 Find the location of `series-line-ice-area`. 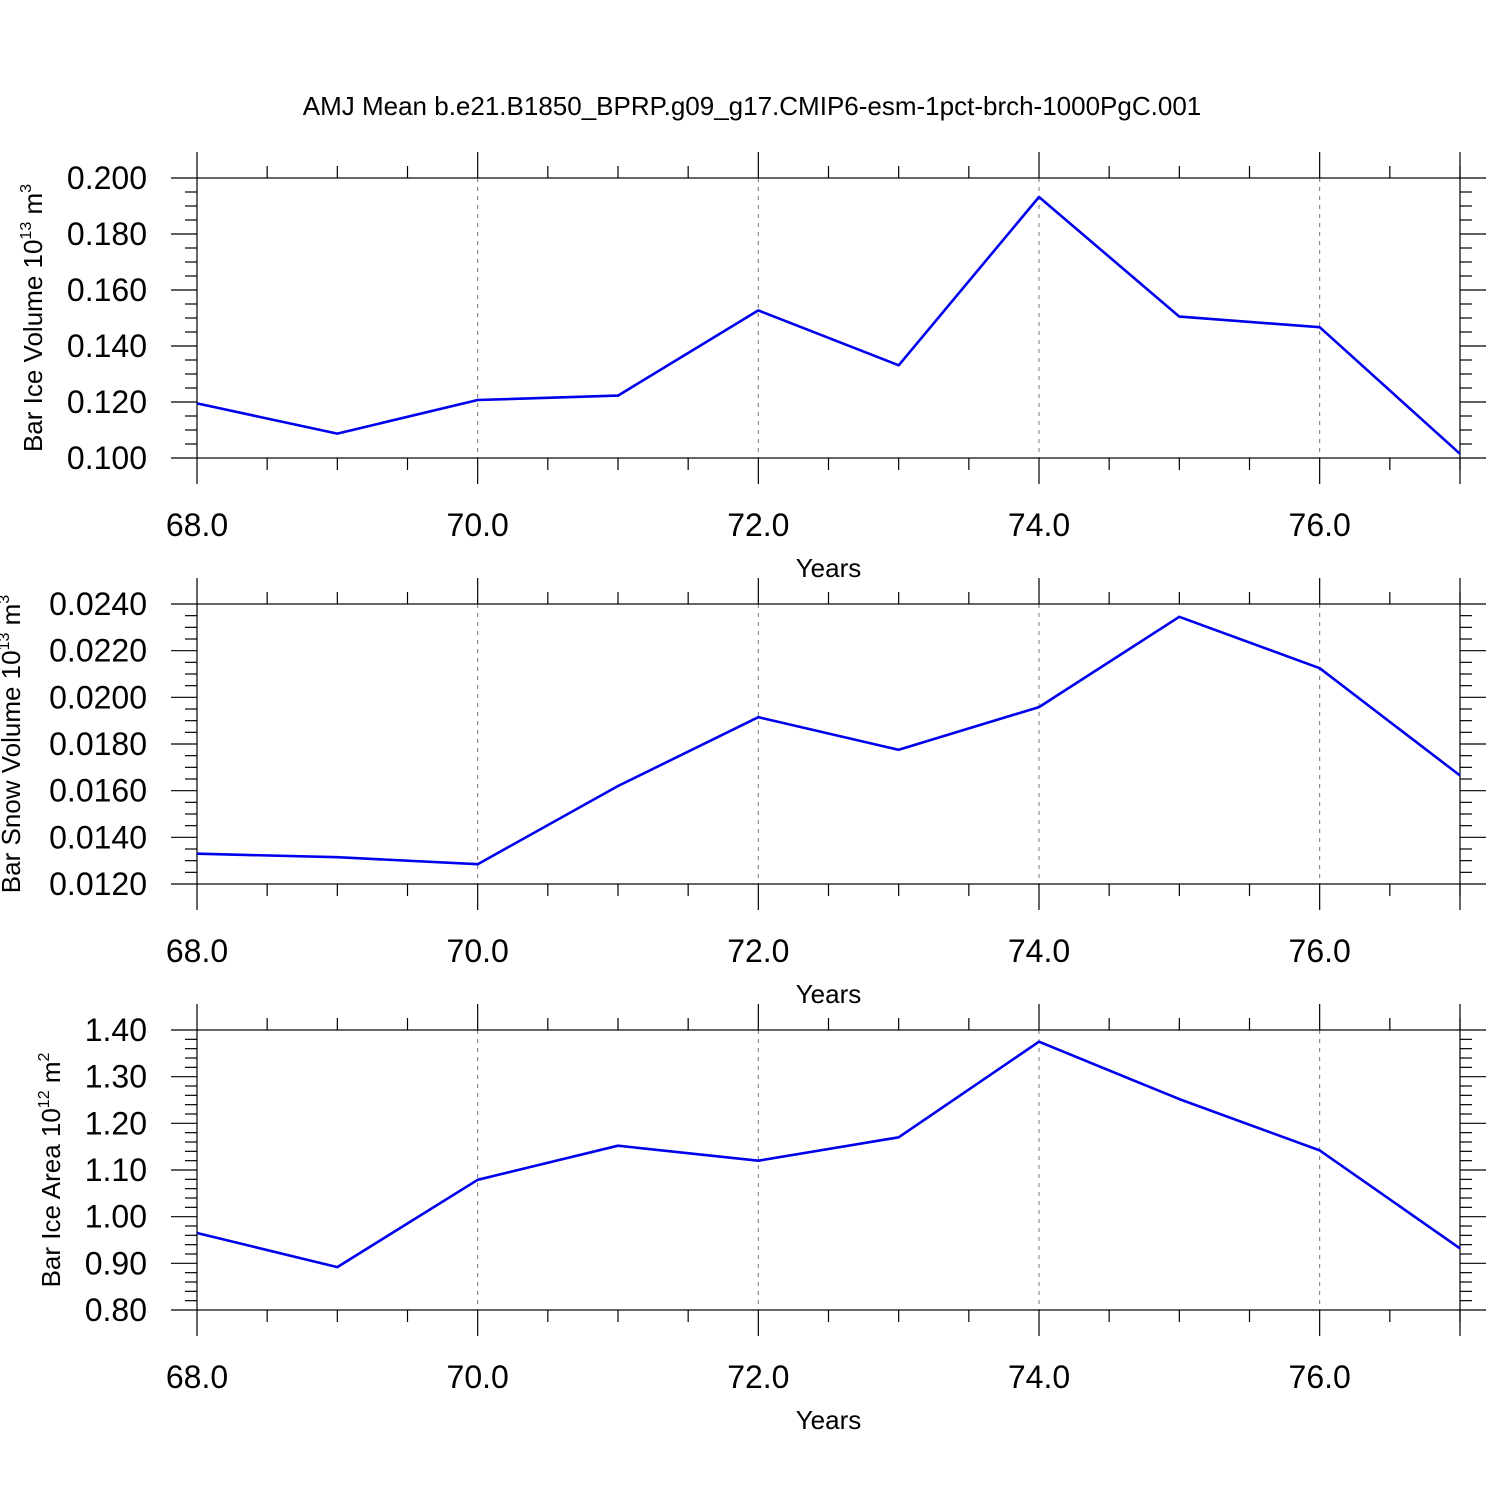

series-line-ice-area is located at coordinates (828, 1154).